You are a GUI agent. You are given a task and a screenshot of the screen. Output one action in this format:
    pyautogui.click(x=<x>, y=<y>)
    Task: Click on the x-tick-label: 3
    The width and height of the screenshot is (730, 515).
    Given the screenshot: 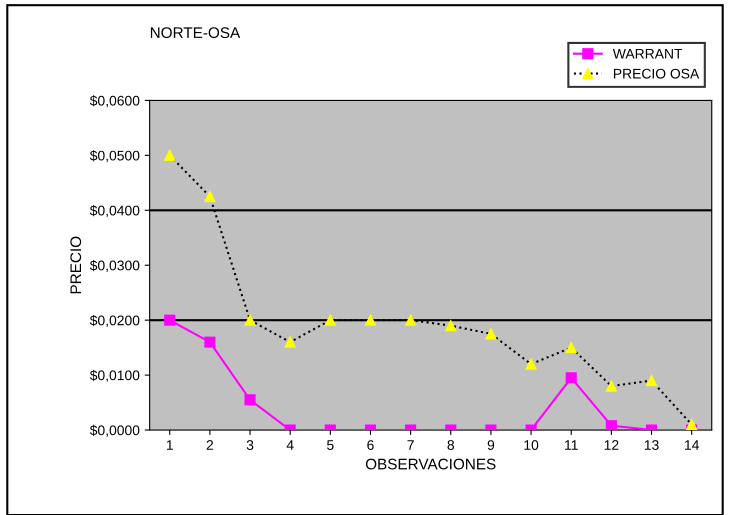 What is the action you would take?
    pyautogui.click(x=250, y=445)
    